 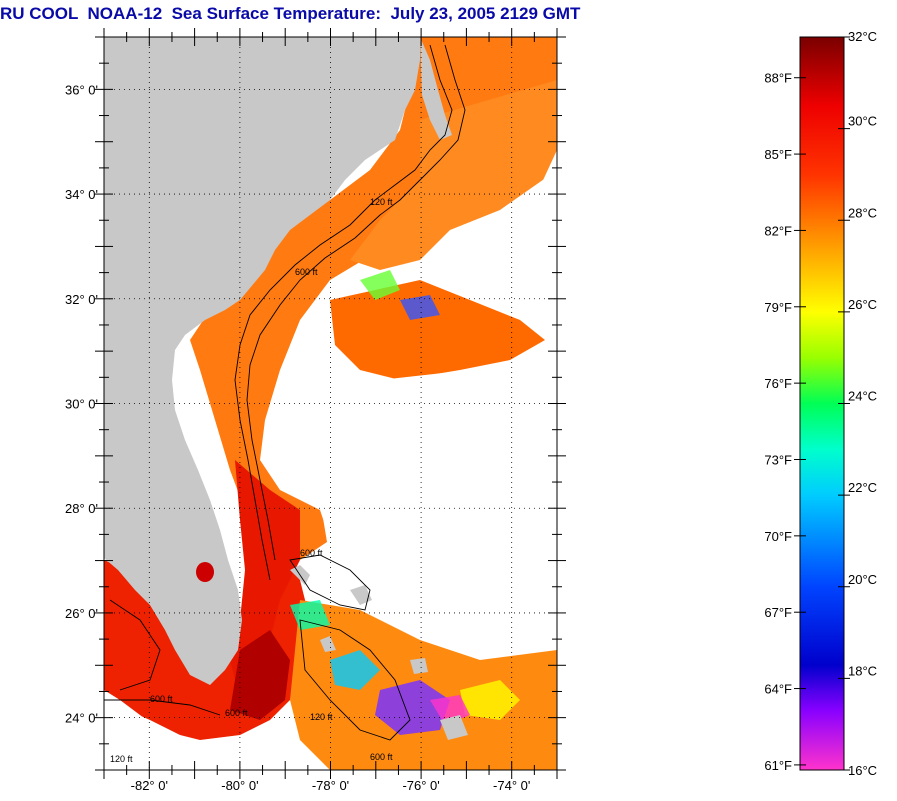 I want to click on colorbar-ticks, so click(x=822, y=403).